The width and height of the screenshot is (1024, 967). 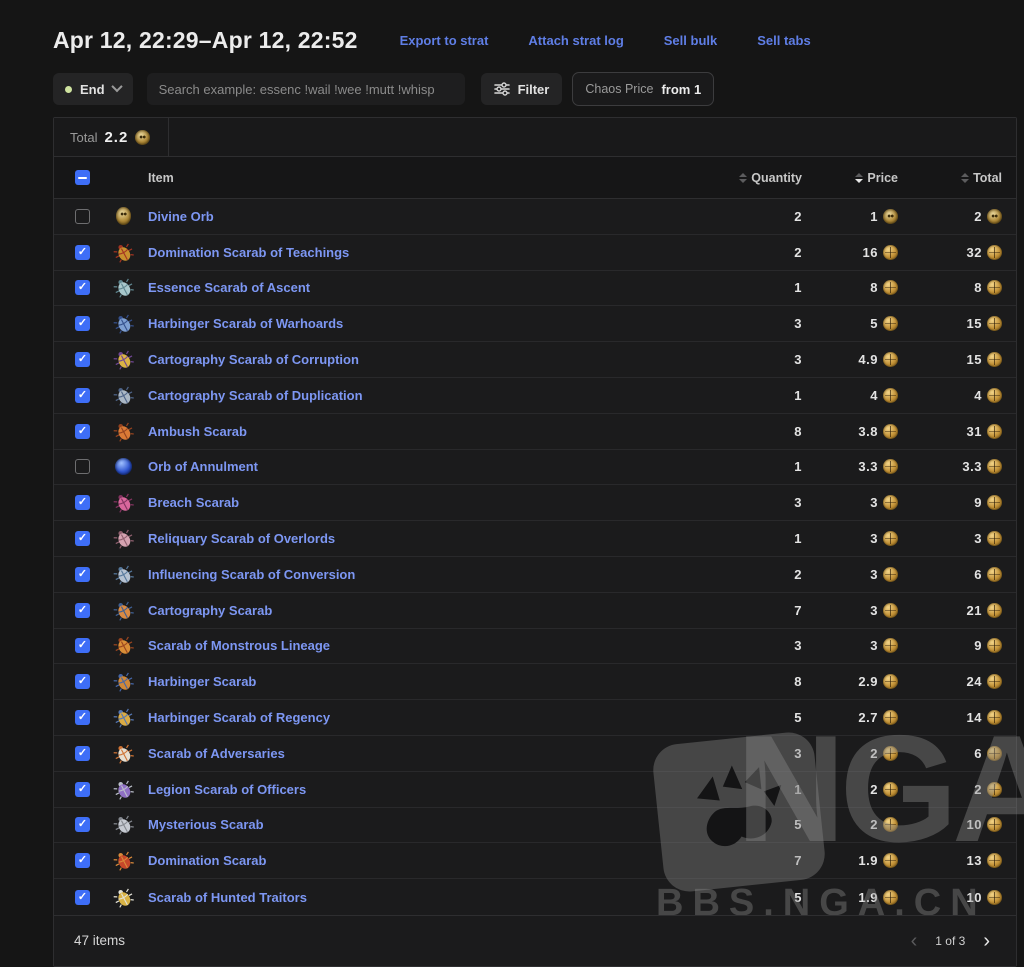 I want to click on status-label: End, so click(x=92, y=89).